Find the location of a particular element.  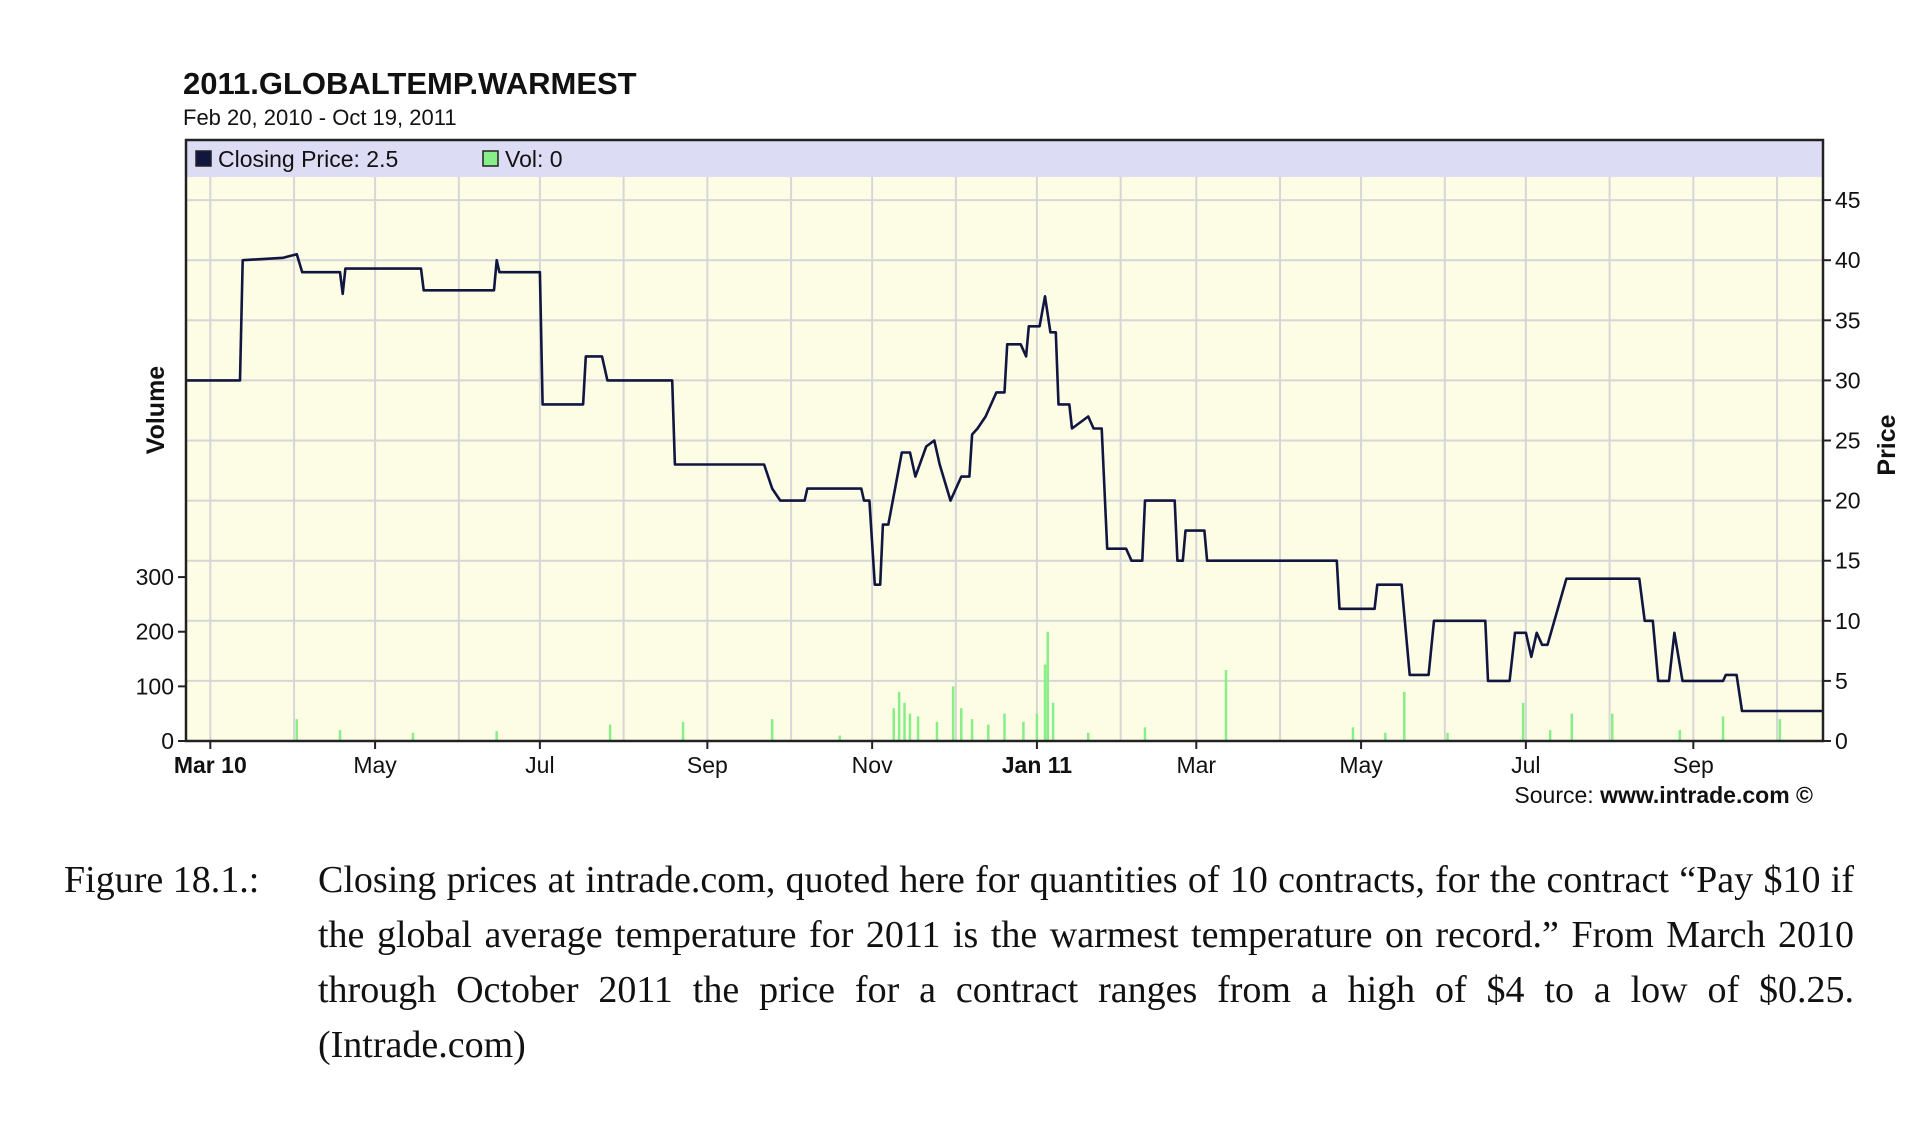

volume-tick-label: 100 is located at coordinates (155, 686).